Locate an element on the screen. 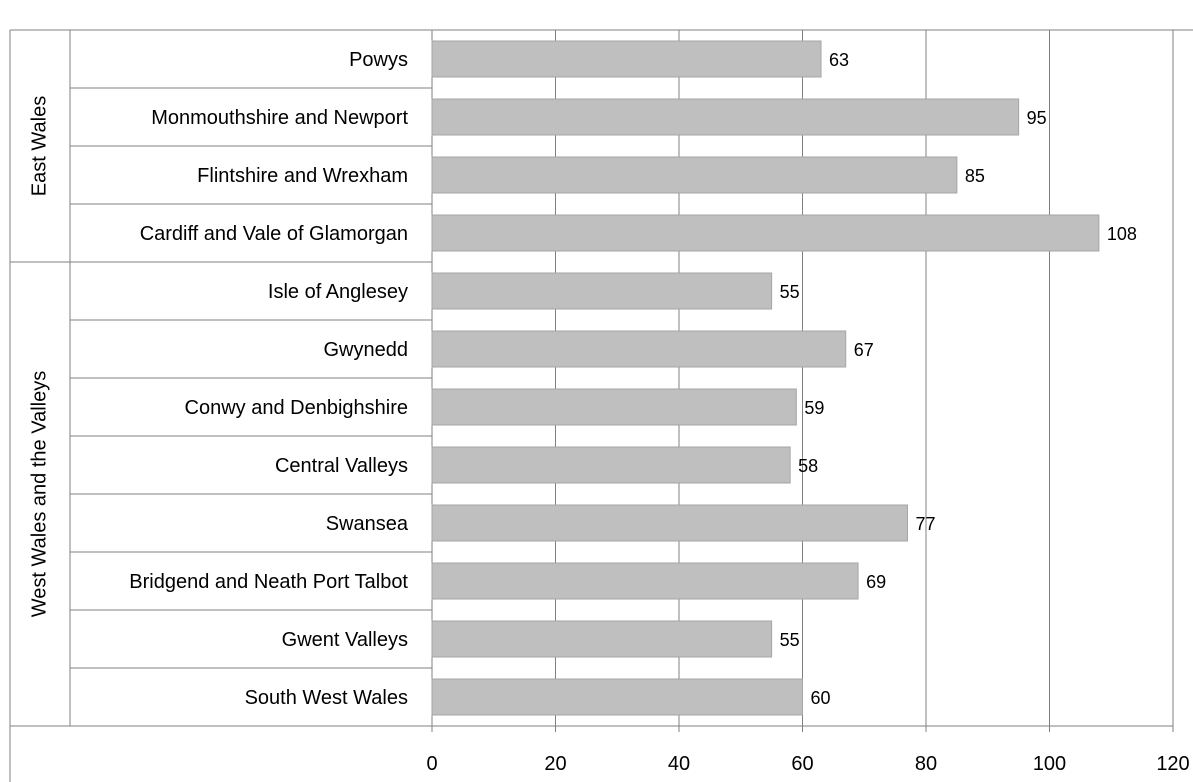 Image resolution: width=1193 pixels, height=782 pixels. x-tick-label: 0 is located at coordinates (431, 764).